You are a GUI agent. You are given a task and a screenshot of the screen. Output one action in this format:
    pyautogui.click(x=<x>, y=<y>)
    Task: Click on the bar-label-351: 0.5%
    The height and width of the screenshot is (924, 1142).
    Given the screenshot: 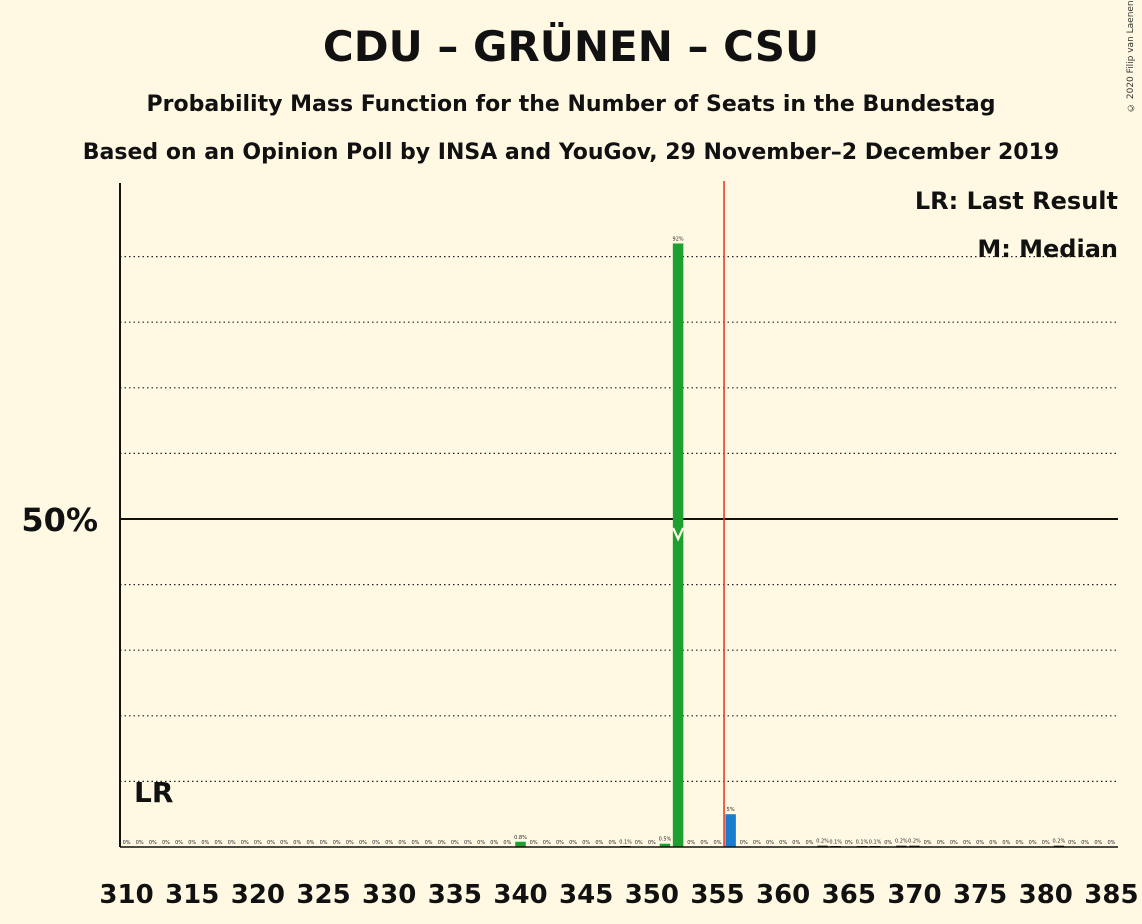 What is the action you would take?
    pyautogui.click(x=665, y=840)
    